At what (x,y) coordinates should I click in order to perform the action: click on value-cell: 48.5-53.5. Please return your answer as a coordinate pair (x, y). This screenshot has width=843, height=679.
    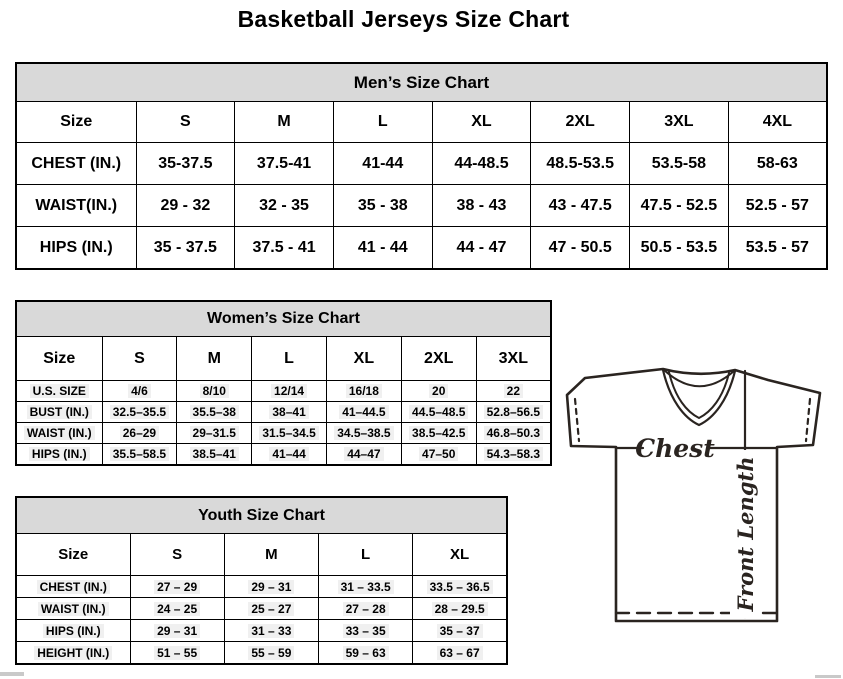
    Looking at the image, I should click on (580, 163).